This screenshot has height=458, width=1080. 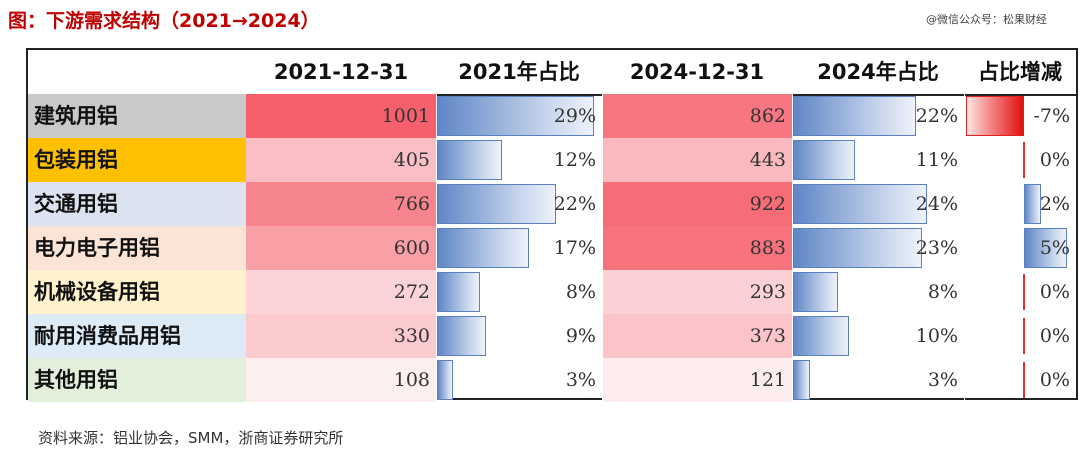 I want to click on header-share-change: 占比增减, so click(x=1020, y=72).